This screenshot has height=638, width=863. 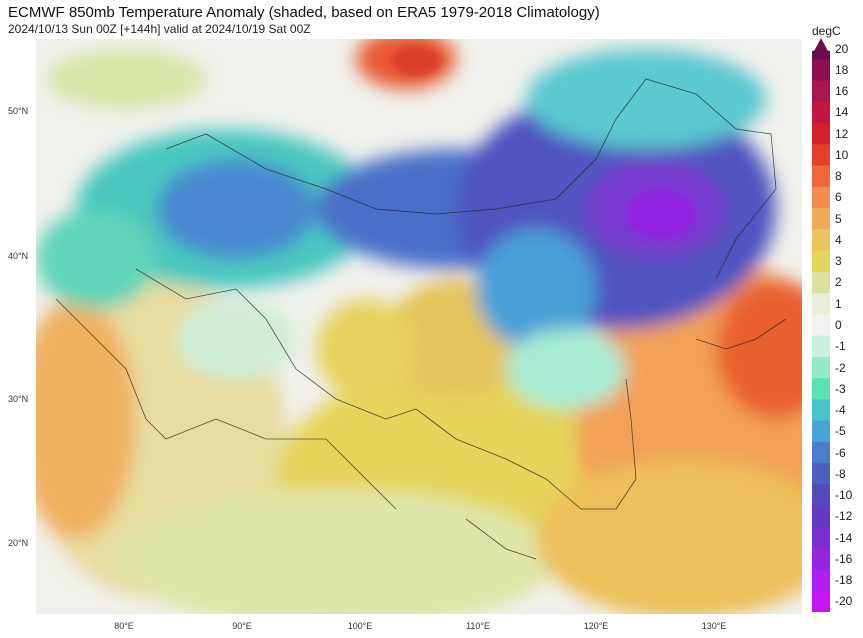 What do you see at coordinates (596, 626) in the screenshot?
I see `lon-label-120e: 120°E` at bounding box center [596, 626].